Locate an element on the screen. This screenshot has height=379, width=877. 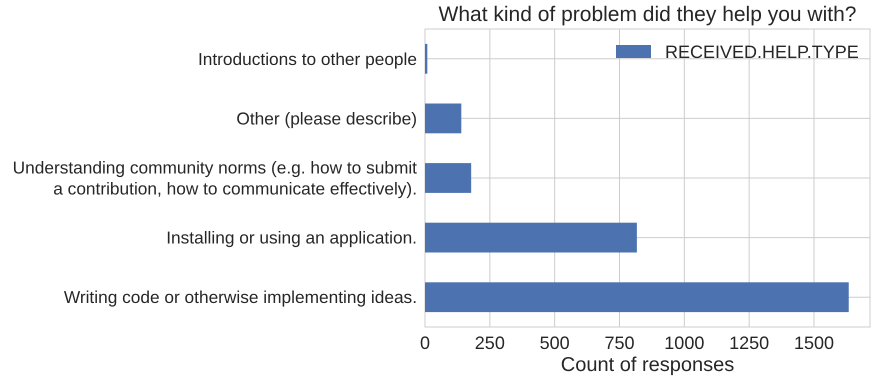
chart-title: What kind of problem did they help you with? is located at coordinates (647, 14).